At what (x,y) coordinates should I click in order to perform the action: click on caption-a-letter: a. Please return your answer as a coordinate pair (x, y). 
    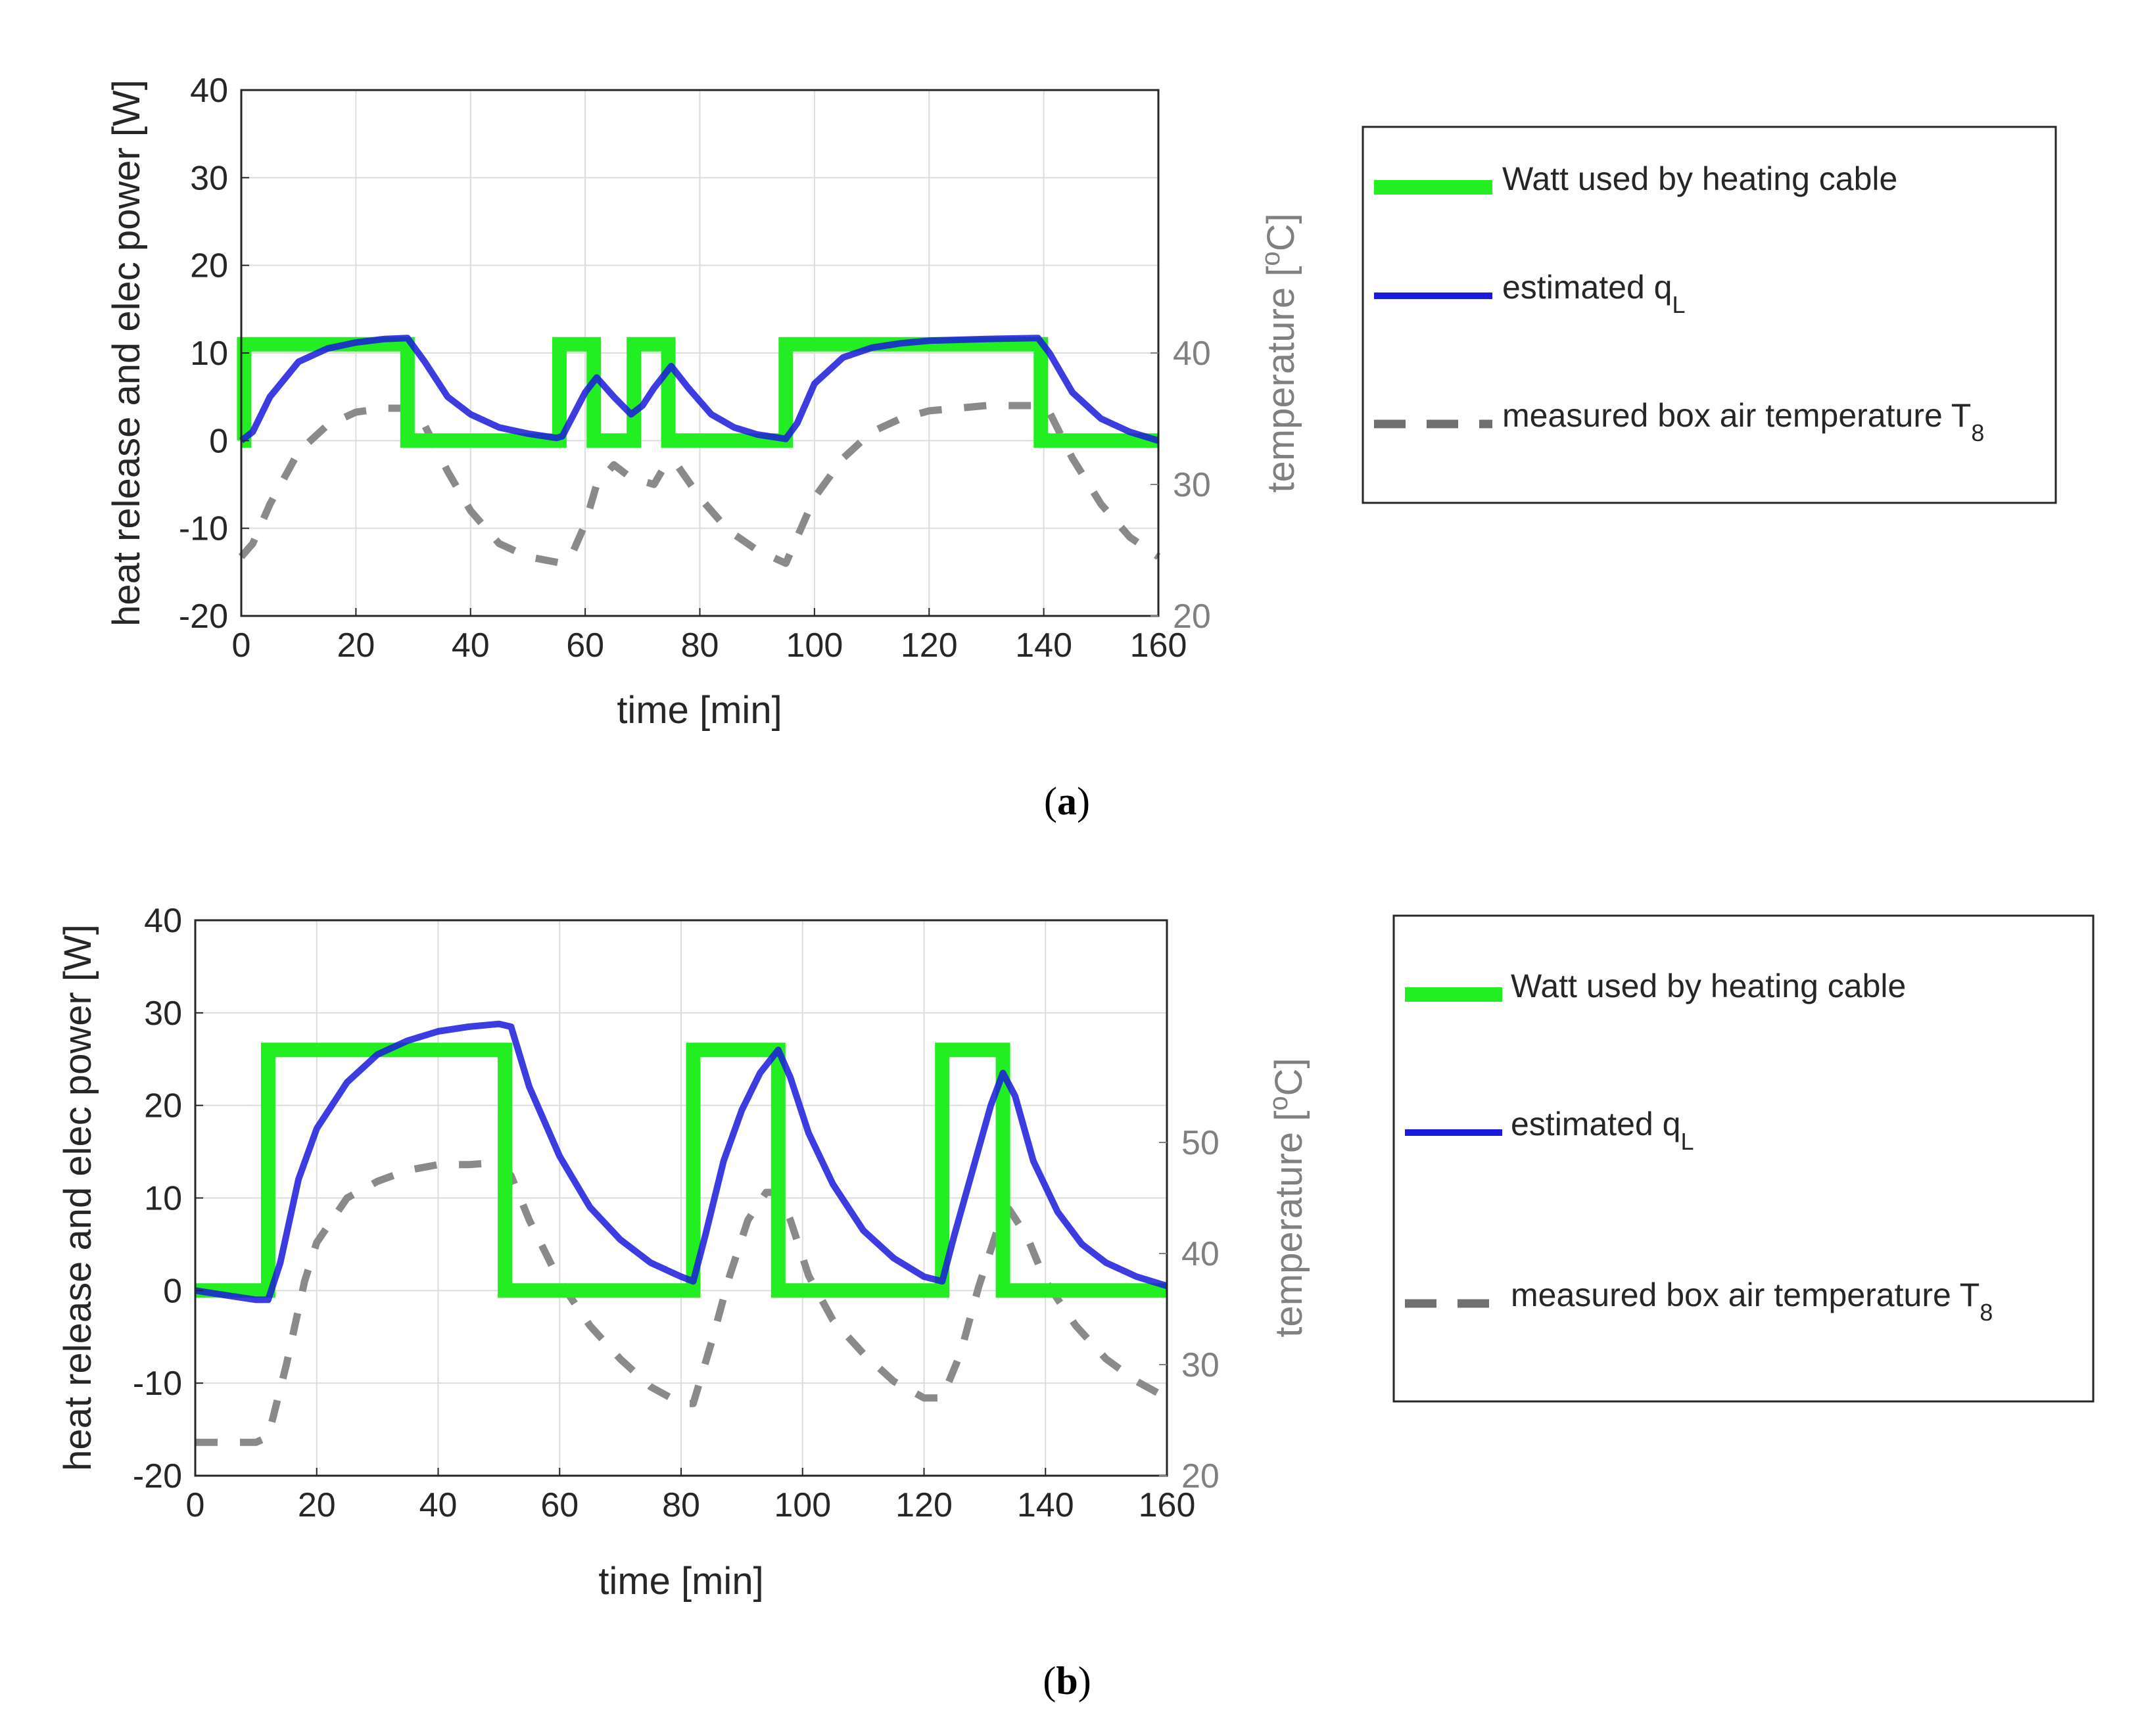
    Looking at the image, I should click on (1067, 802).